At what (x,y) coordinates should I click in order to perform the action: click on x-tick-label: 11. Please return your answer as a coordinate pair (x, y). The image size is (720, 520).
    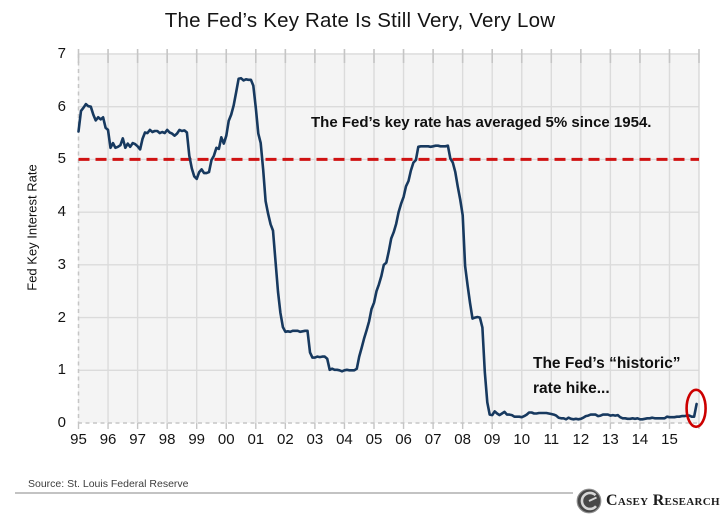
    Looking at the image, I should click on (551, 439).